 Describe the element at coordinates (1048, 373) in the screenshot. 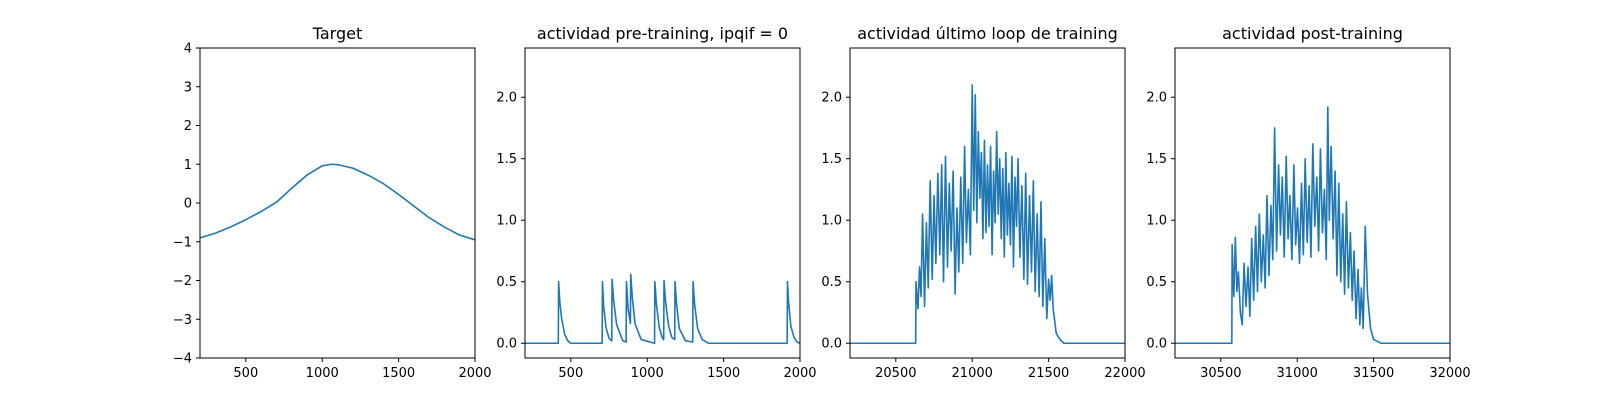

I see `x-tick-label: 21500` at that location.